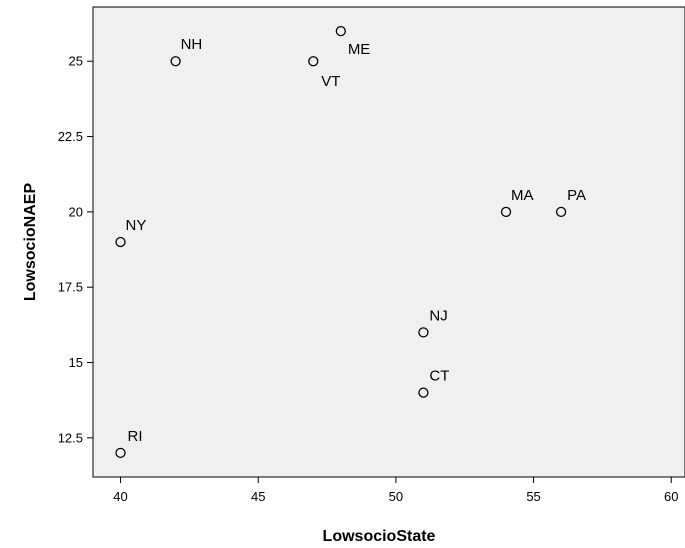  Describe the element at coordinates (76, 211) in the screenshot. I see `y-tick-label: 20` at that location.